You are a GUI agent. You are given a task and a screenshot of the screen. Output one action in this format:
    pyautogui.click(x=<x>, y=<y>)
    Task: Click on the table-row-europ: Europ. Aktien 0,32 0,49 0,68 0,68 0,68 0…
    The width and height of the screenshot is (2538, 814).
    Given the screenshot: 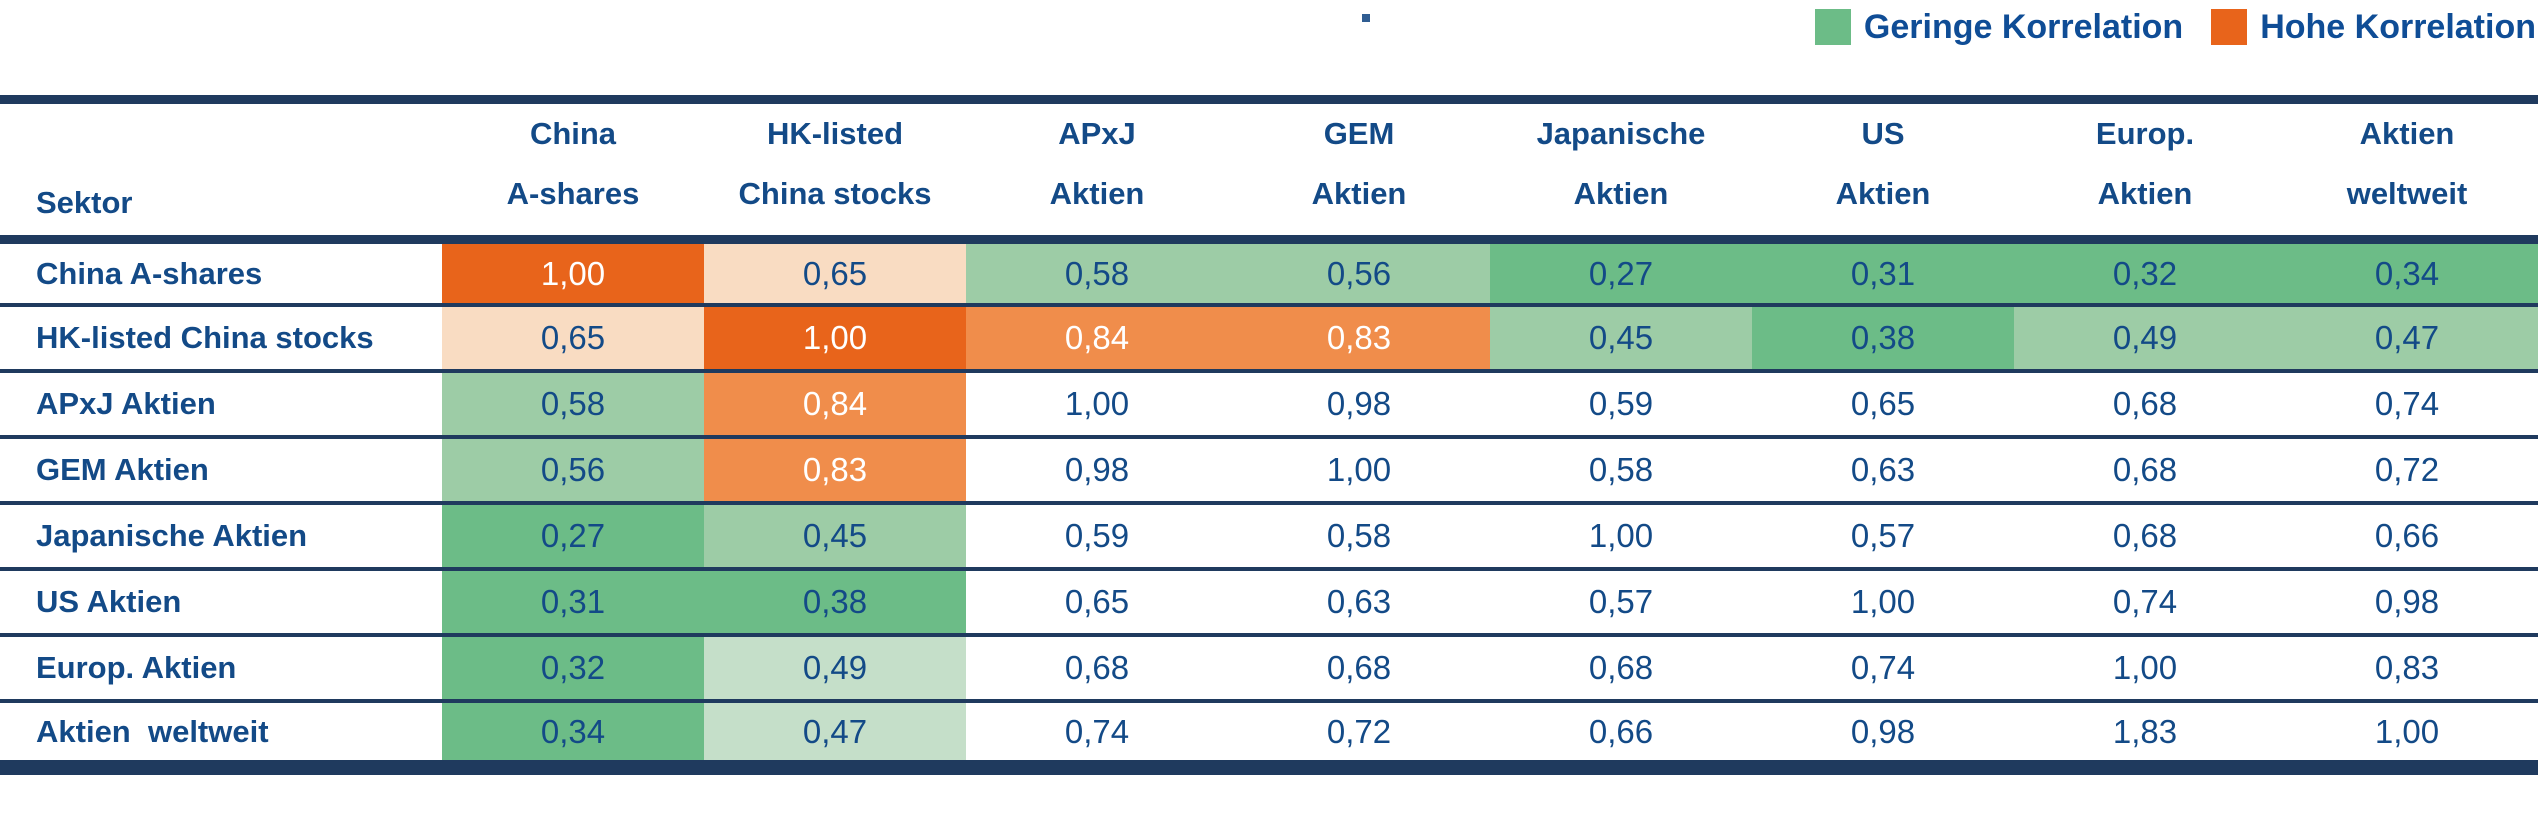 What is the action you would take?
    pyautogui.click(x=1269, y=668)
    